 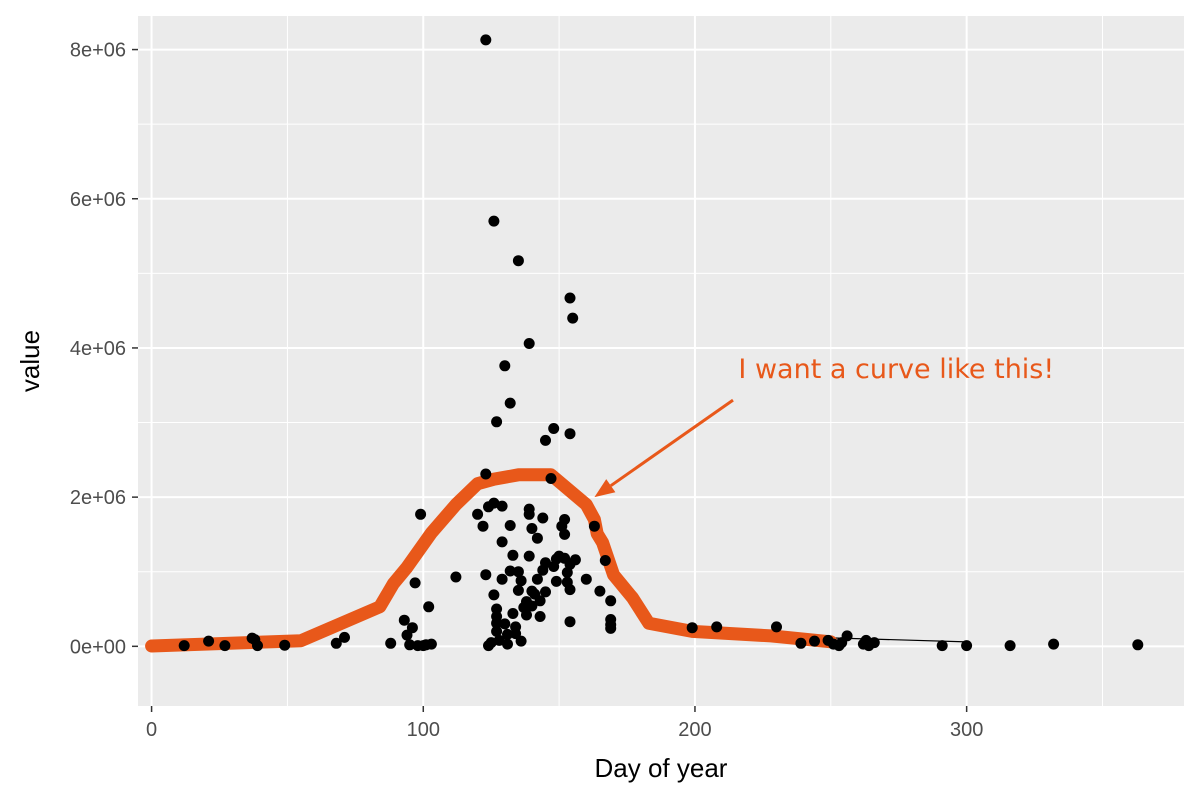 I want to click on annotation-text: I want a curve like this!, so click(x=896, y=369).